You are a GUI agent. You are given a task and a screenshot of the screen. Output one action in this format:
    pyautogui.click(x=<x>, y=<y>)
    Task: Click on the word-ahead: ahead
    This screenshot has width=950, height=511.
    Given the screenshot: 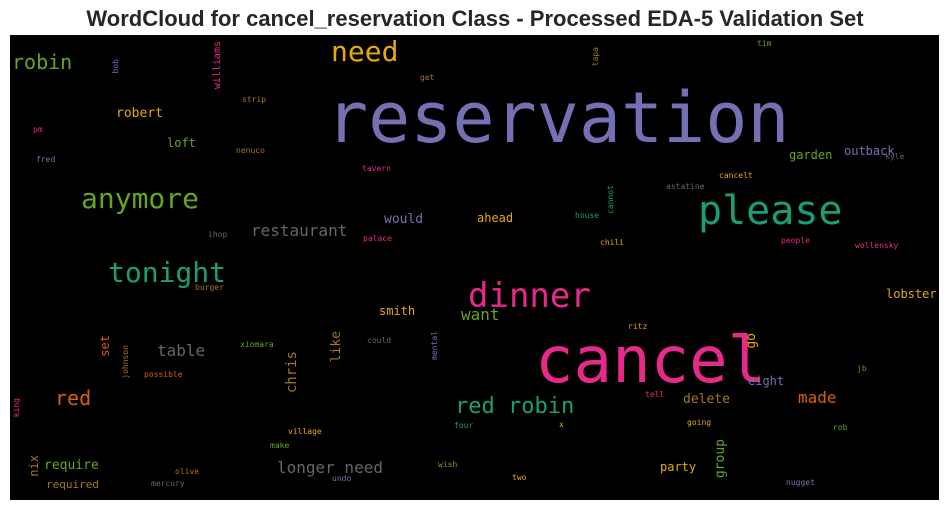 What is the action you would take?
    pyautogui.click(x=495, y=218)
    